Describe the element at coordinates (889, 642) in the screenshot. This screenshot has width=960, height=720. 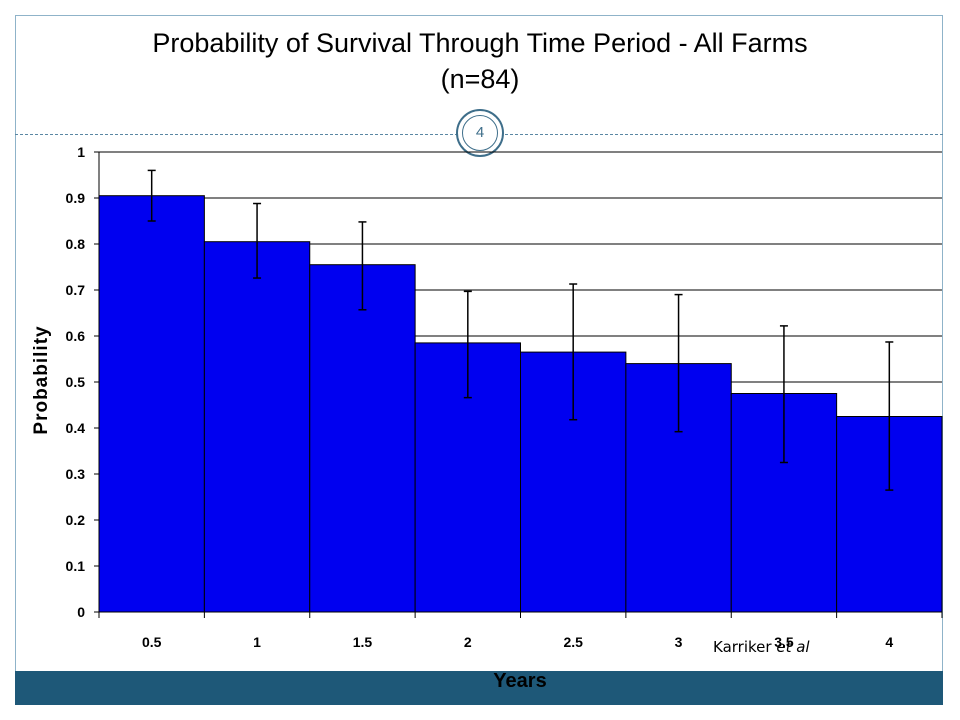
I see `x-tick-label: 4` at that location.